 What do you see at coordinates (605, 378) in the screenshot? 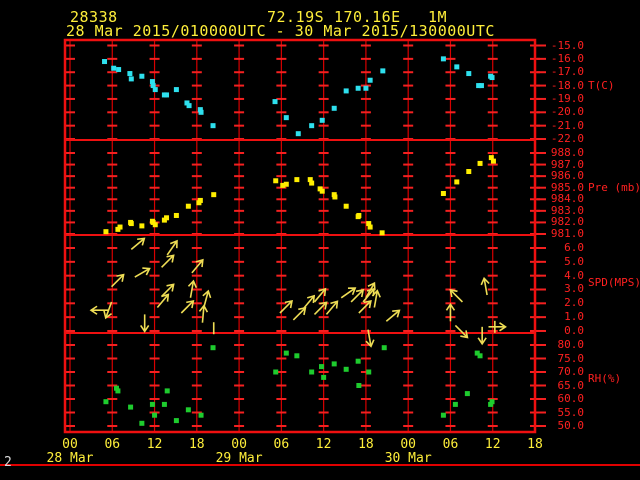
I see `panel-label-relative-humidity: RH(%)` at bounding box center [605, 378].